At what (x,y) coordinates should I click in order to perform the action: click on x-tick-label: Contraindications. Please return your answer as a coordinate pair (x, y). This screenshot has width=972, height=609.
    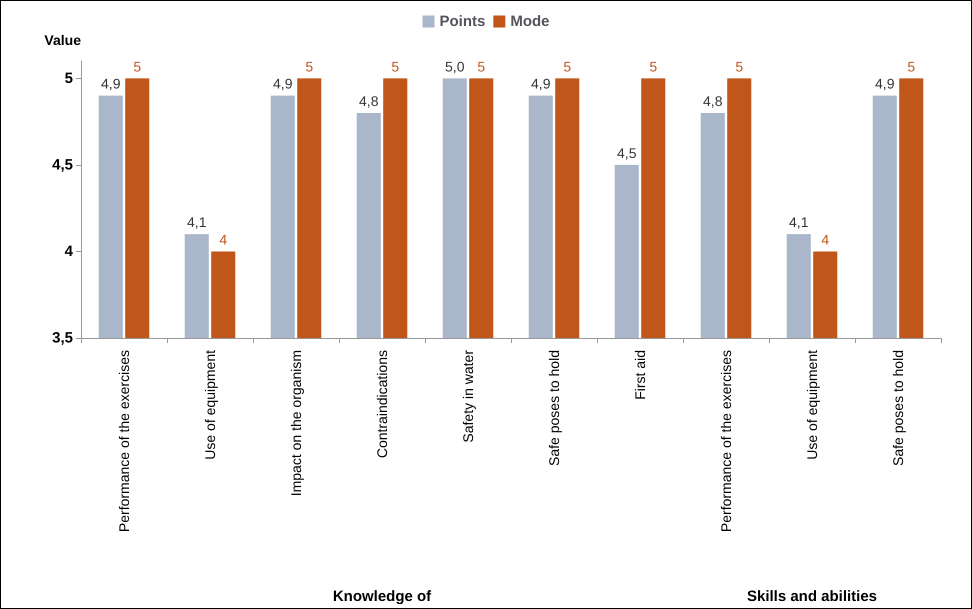
    Looking at the image, I should click on (382, 404).